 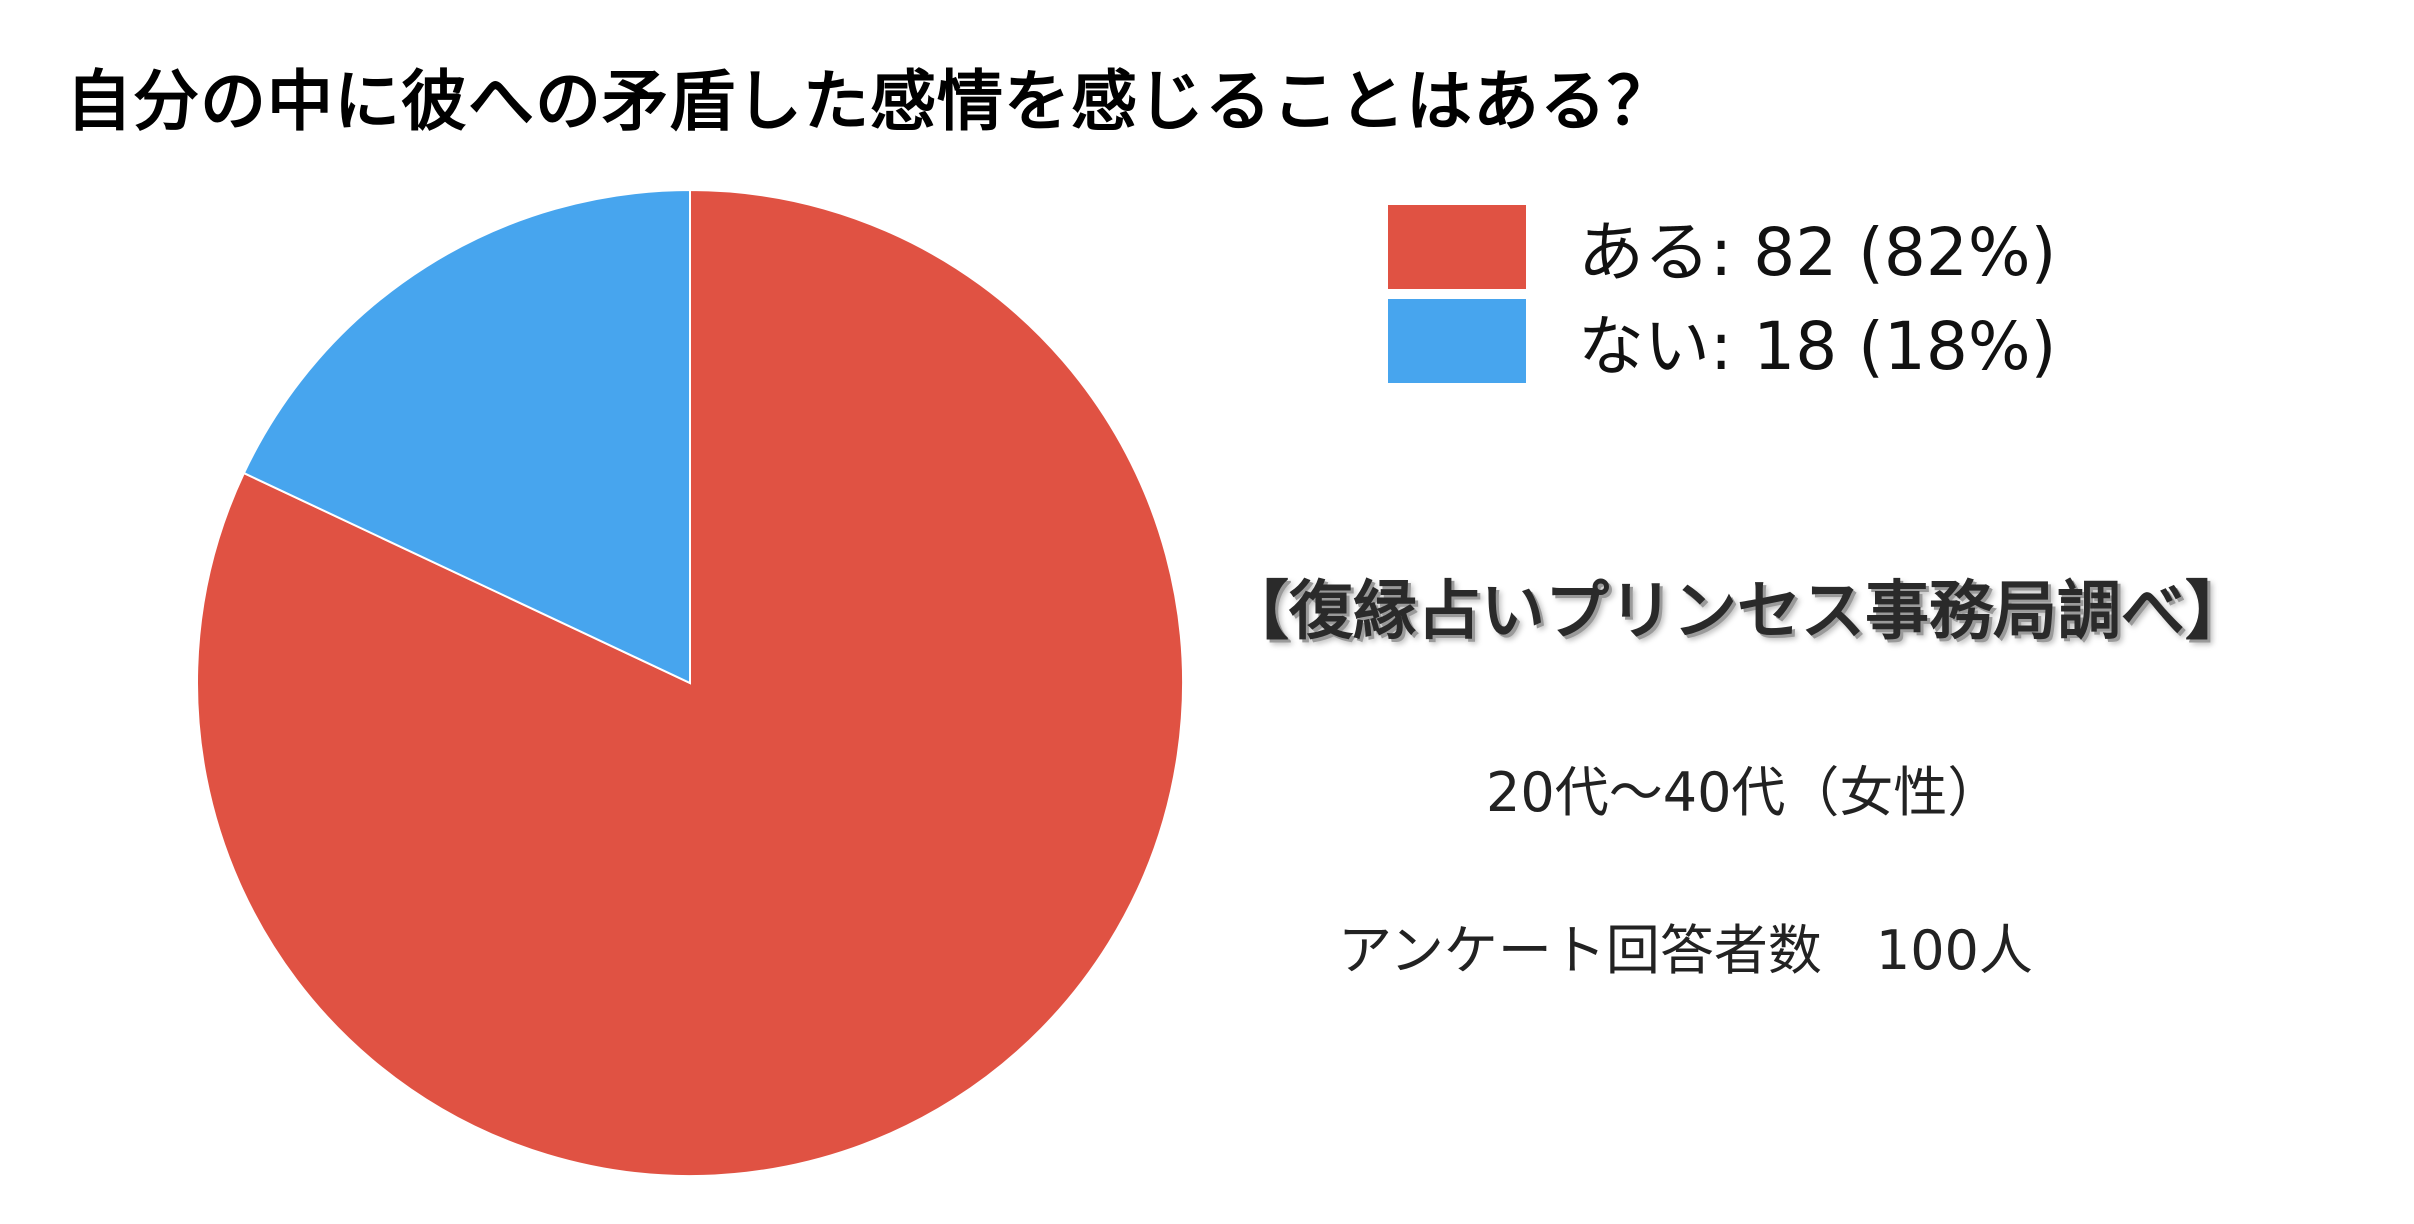 What do you see at coordinates (1737, 612) in the screenshot?
I see `source-note: 【復縁占いプリンセス事務局調べ】` at bounding box center [1737, 612].